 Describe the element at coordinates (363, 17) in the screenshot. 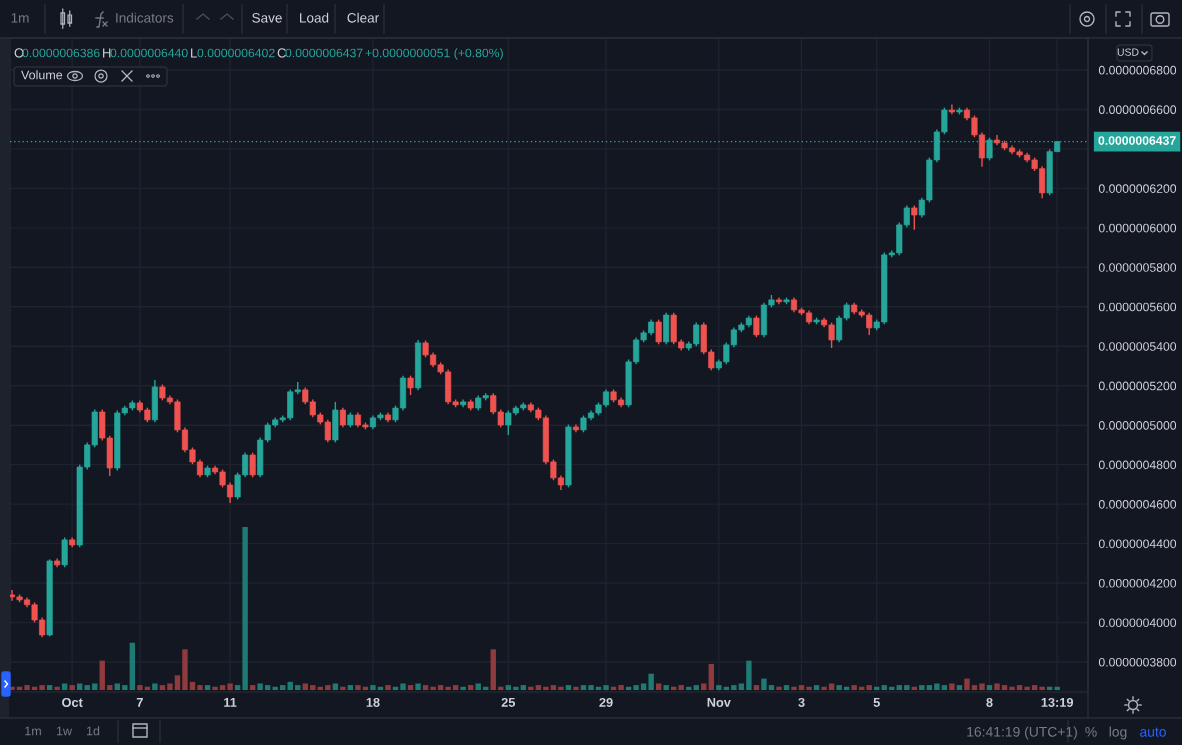

I see `text: Clear` at that location.